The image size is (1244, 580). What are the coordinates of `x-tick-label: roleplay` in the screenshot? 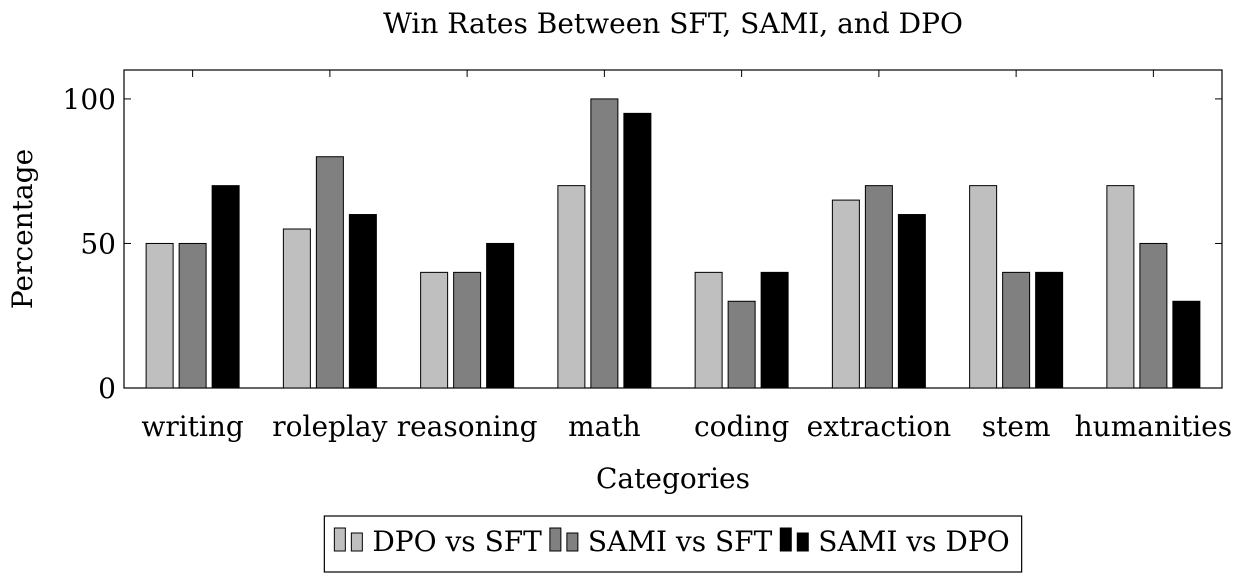 It's located at (329, 426).